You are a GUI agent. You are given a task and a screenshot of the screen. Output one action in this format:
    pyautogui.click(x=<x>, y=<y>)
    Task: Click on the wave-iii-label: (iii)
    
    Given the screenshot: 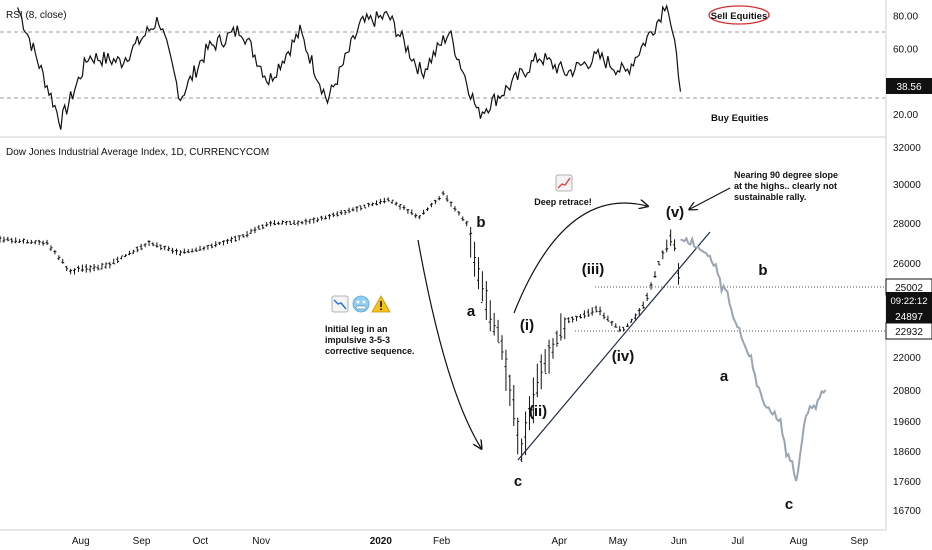 What is the action you would take?
    pyautogui.click(x=593, y=269)
    